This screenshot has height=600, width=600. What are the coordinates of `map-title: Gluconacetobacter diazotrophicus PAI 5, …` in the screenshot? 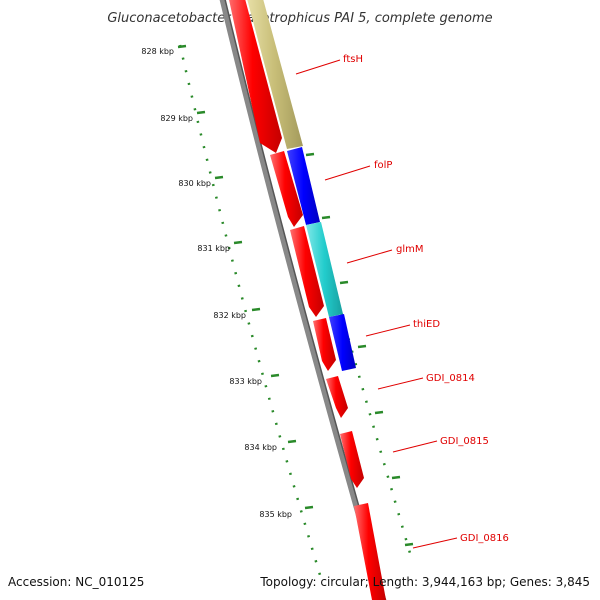 It's located at (299, 18).